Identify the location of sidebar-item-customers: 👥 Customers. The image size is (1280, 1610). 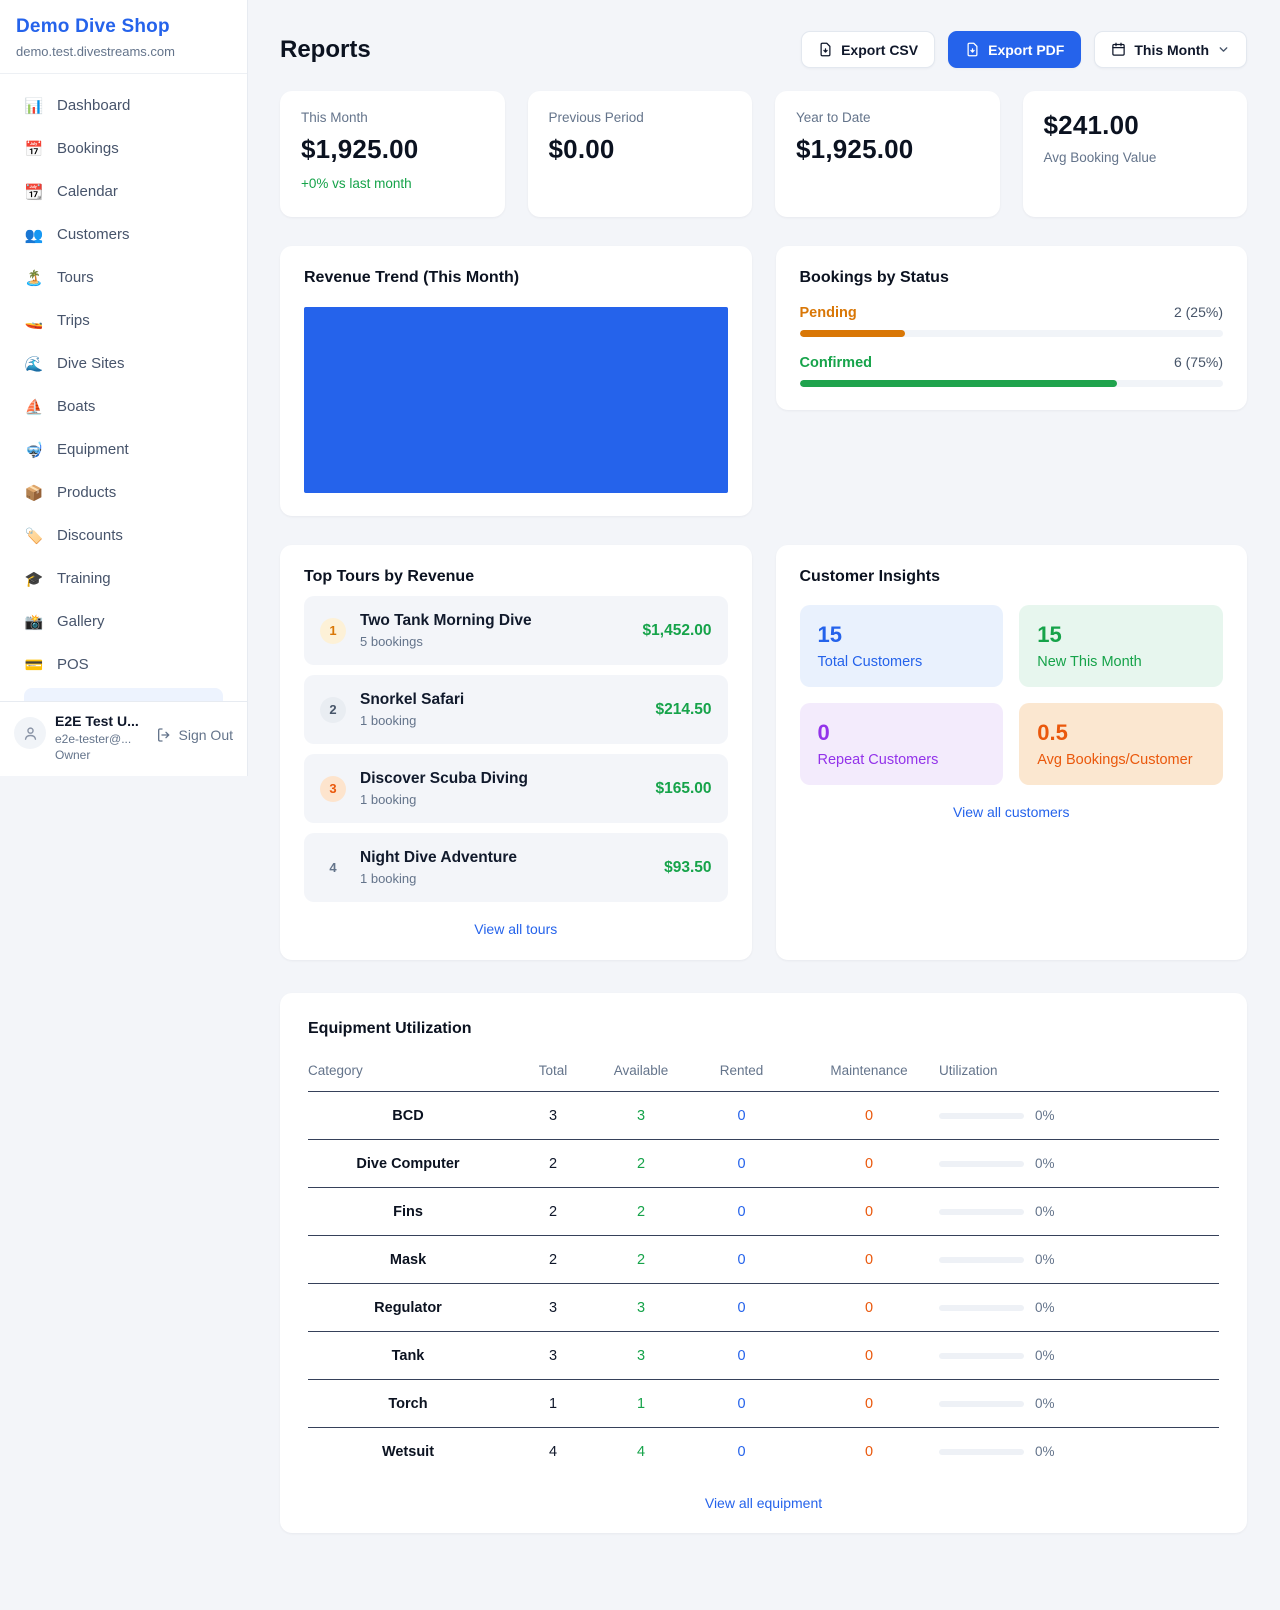
(123, 234).